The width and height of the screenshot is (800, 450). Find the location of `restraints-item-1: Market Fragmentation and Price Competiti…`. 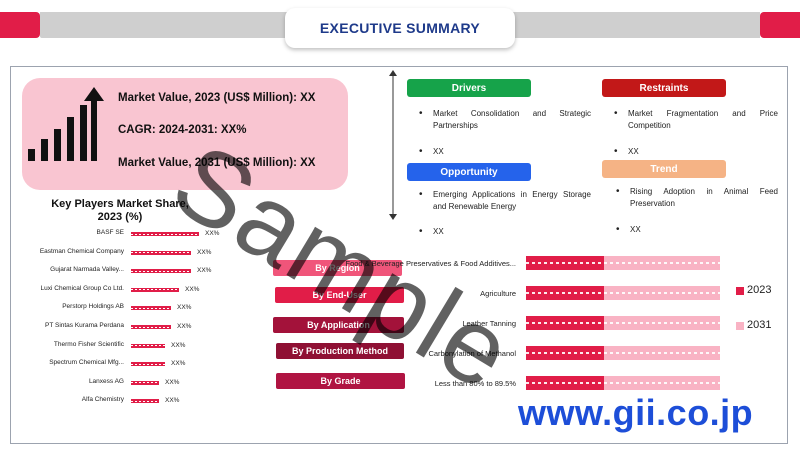

restraints-item-1: Market Fragmentation and Price Competiti… is located at coordinates (696, 120).